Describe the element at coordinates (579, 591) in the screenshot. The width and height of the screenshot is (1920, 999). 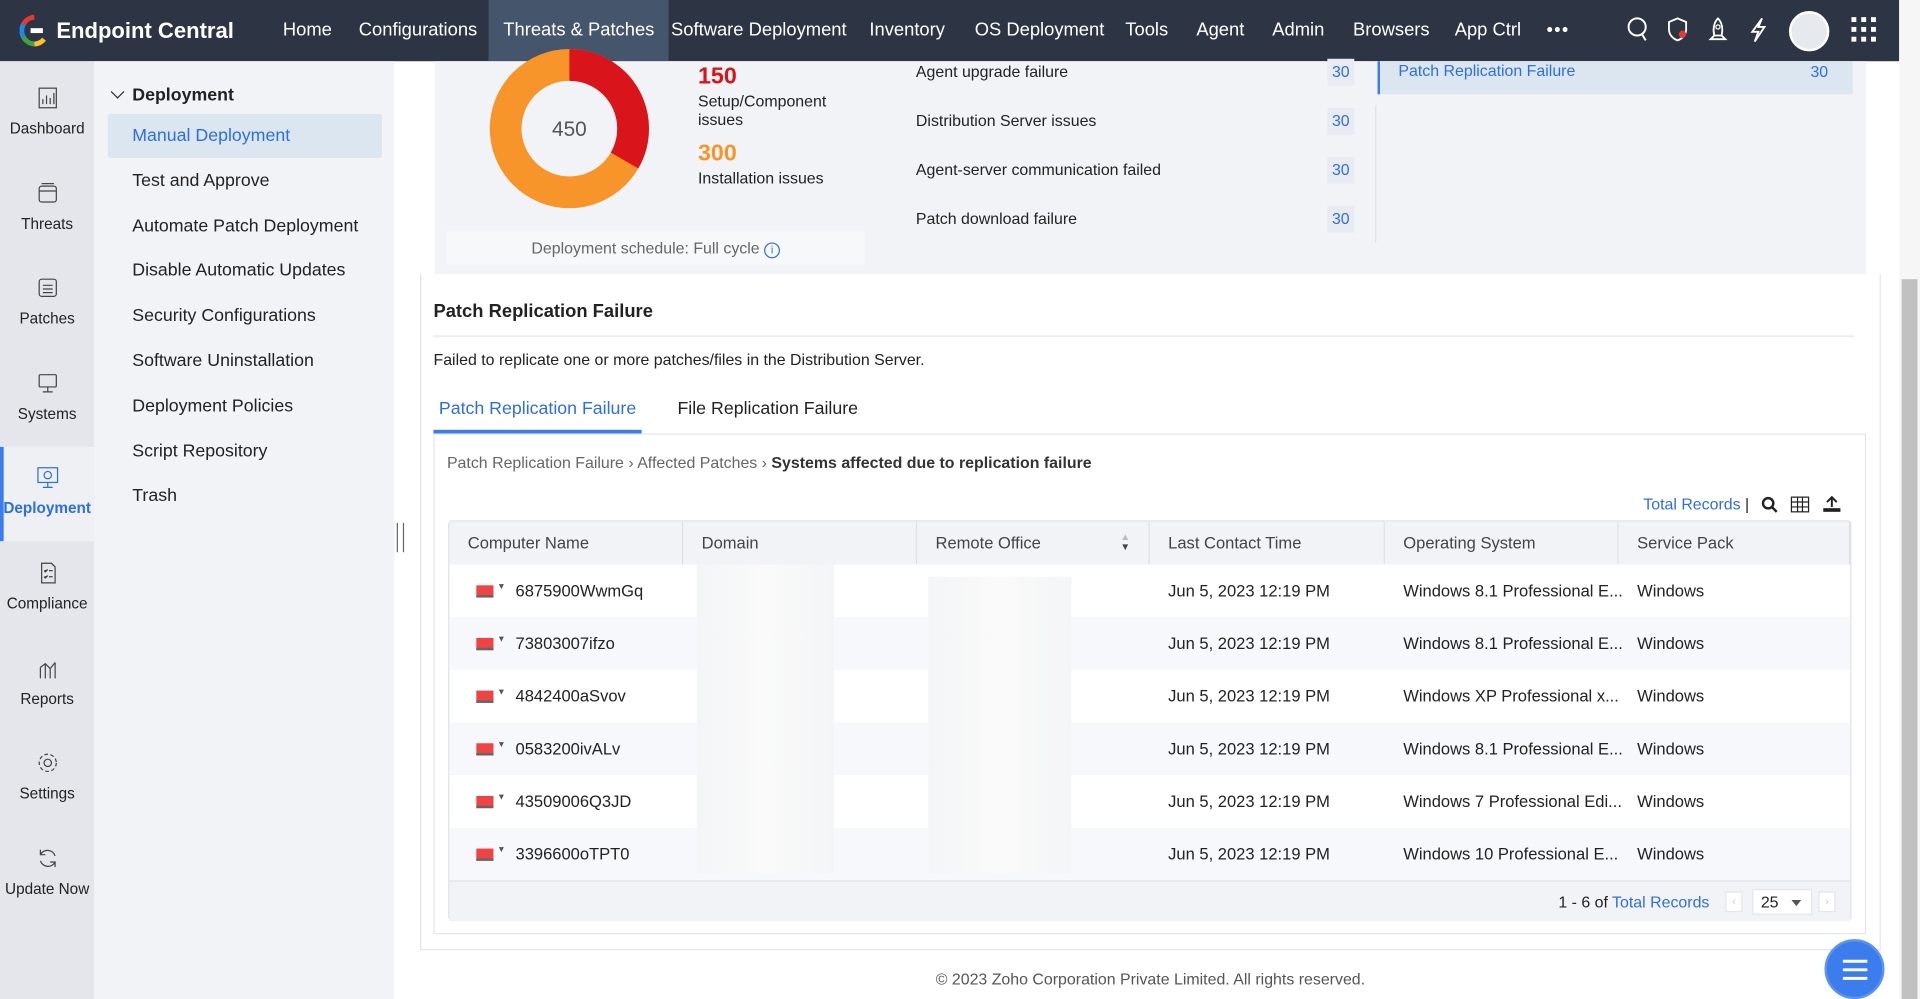
I see `computer-name-link: 6875900WwmGq` at that location.